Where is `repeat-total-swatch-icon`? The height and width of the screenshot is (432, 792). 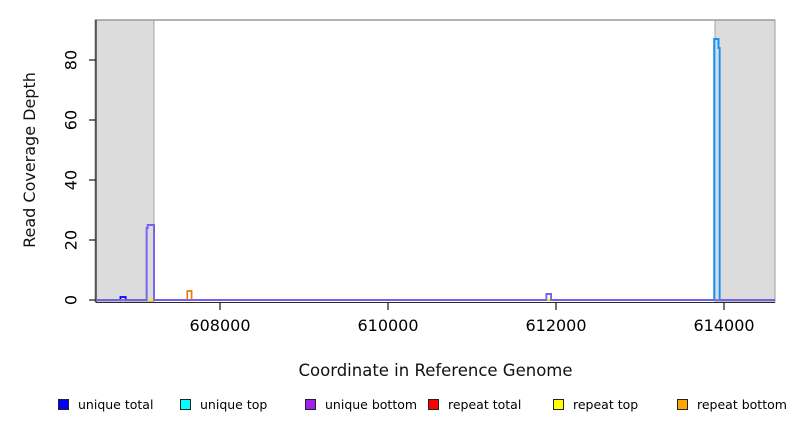 repeat-total-swatch-icon is located at coordinates (433, 404).